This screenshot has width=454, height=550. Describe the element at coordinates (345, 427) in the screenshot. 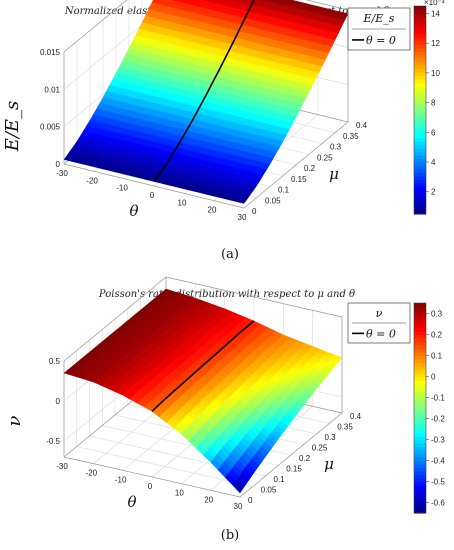

I see `y-tick-label: 0.35` at that location.